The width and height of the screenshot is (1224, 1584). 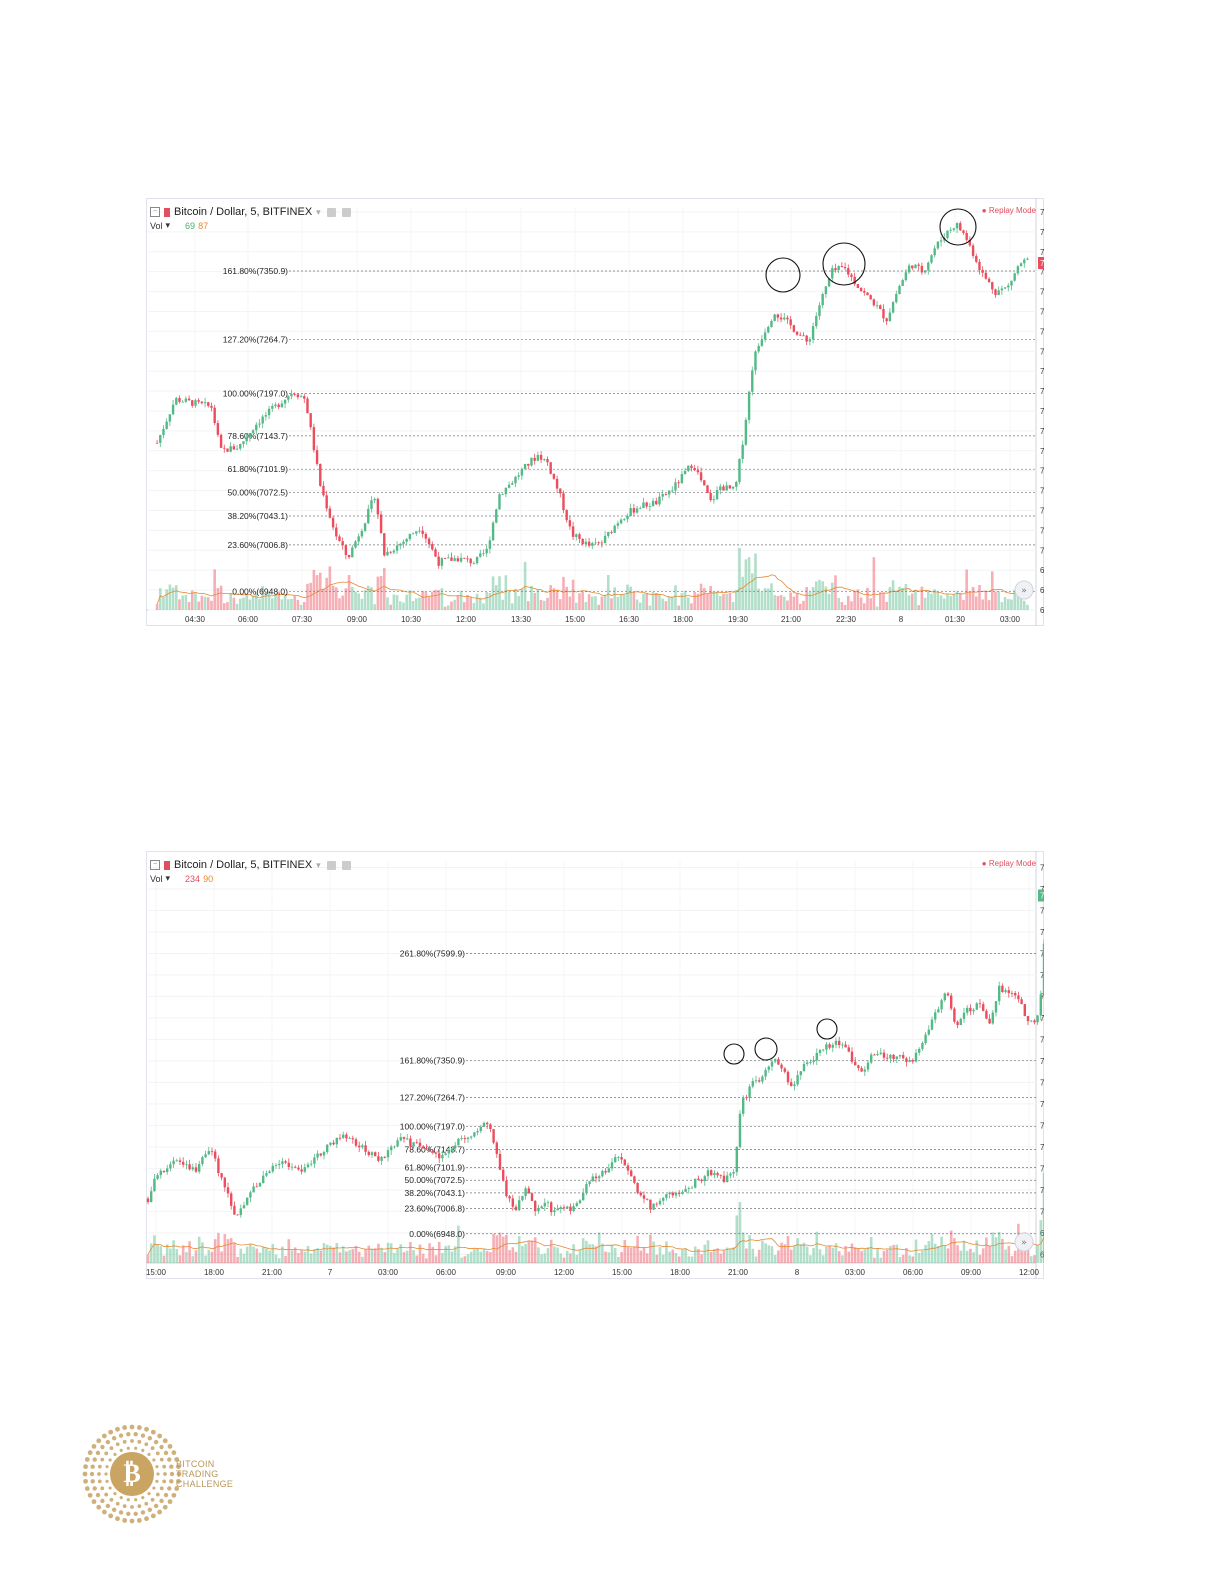 What do you see at coordinates (683, 619) in the screenshot?
I see `x-tick-label: 18:00` at bounding box center [683, 619].